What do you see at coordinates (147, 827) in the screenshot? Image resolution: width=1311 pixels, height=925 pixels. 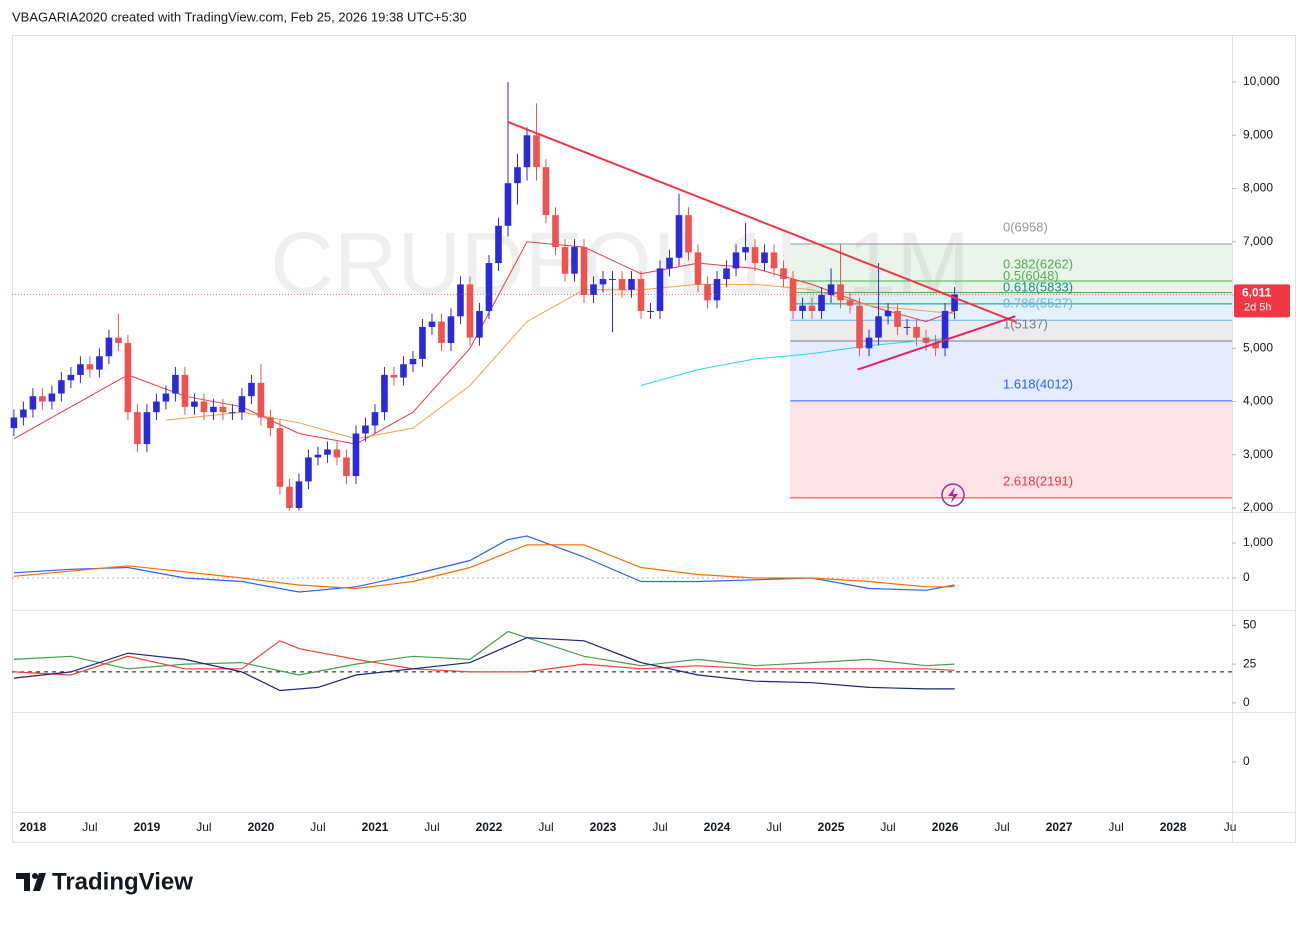 I see `x-tick-label: 2019` at bounding box center [147, 827].